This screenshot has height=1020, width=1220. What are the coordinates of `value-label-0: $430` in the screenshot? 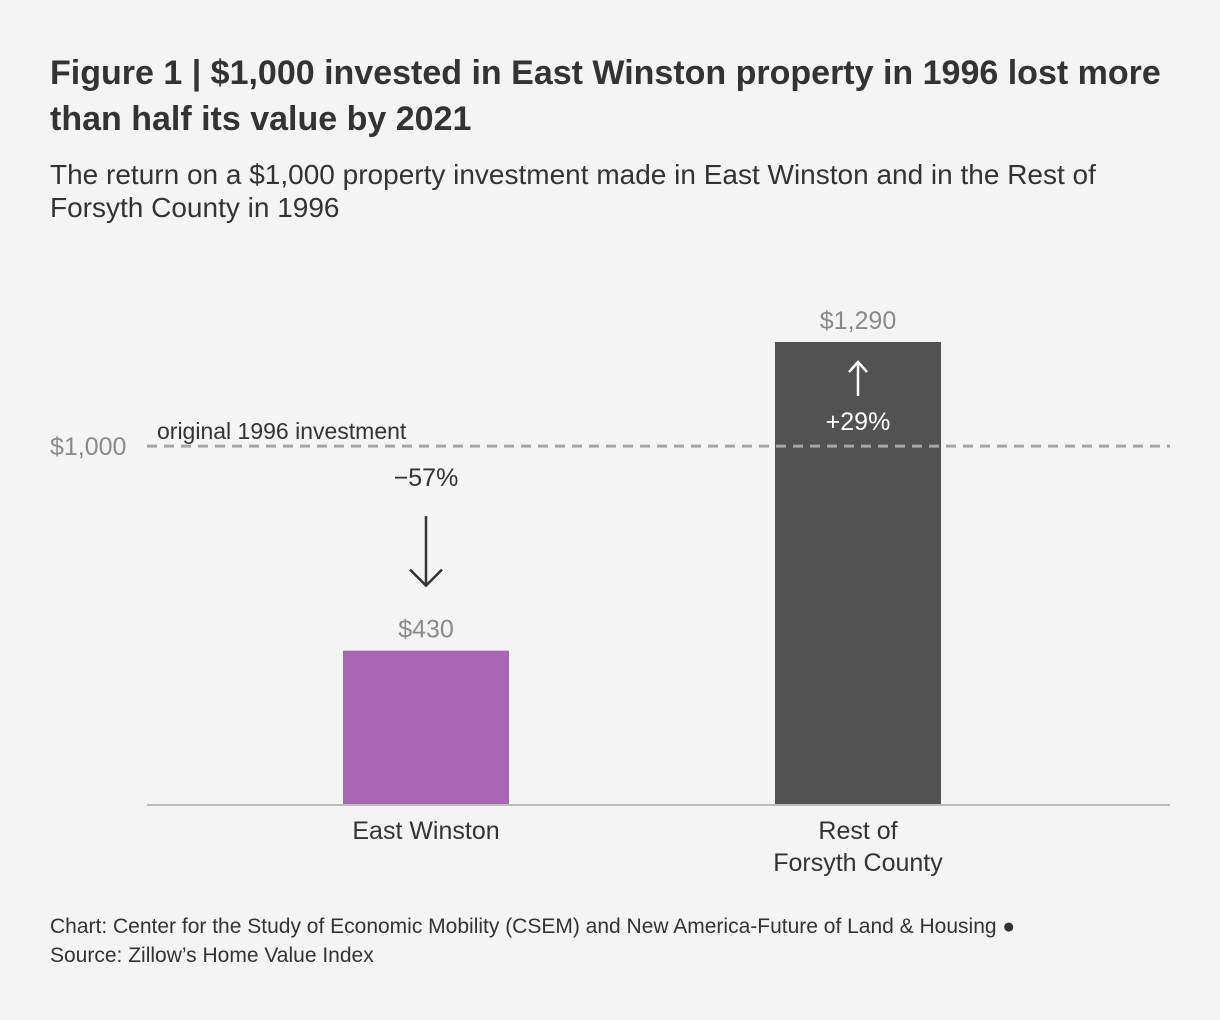 It's located at (426, 630).